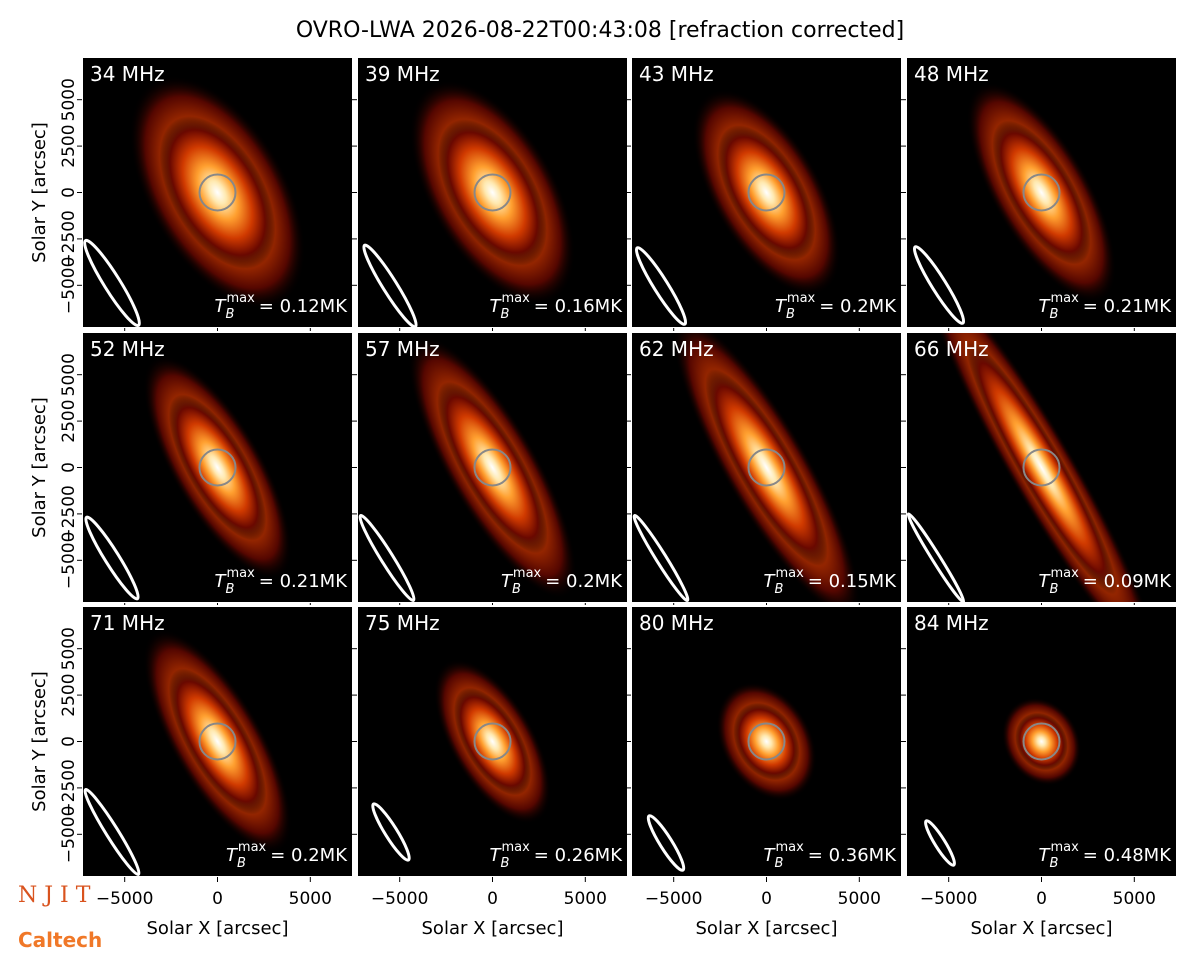  I want to click on frequency-label: 52 MHz, so click(127, 349).